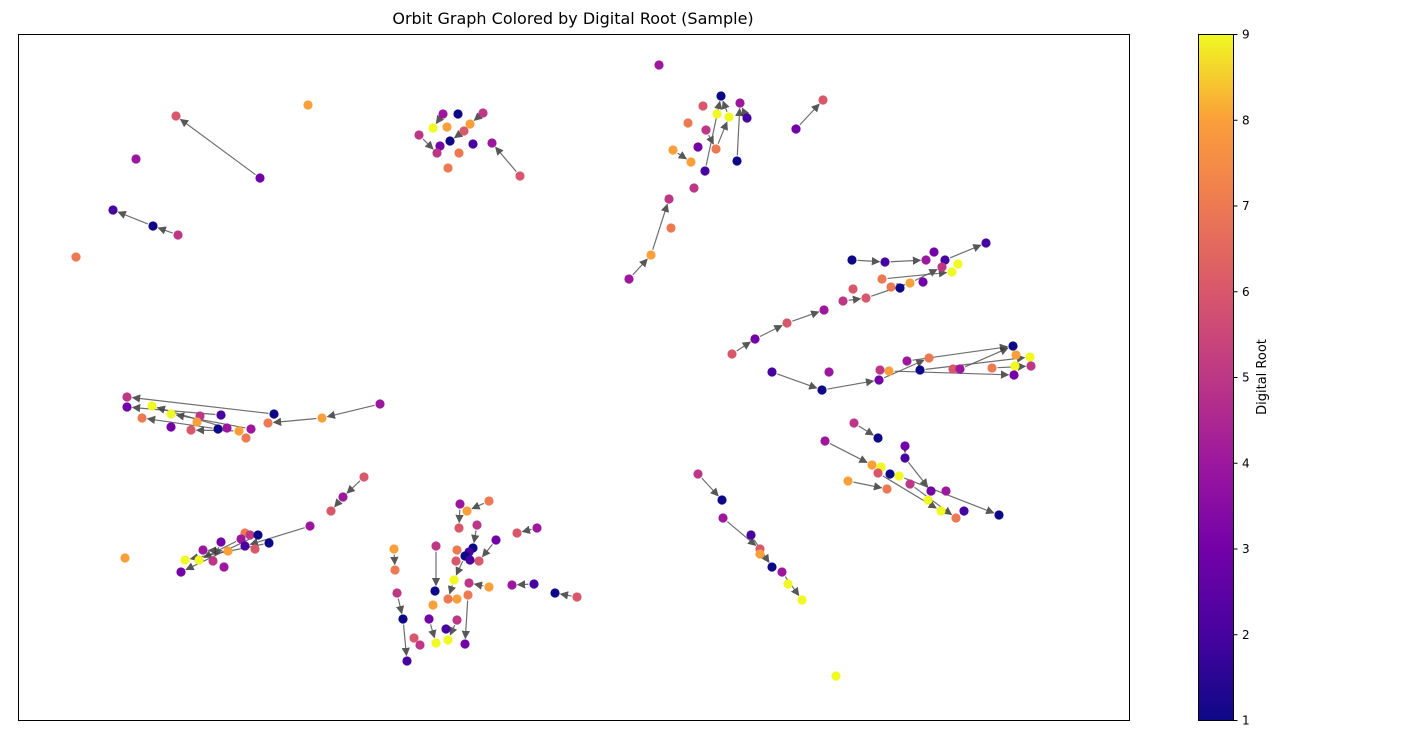 The image size is (1424, 743). Describe the element at coordinates (1246, 549) in the screenshot. I see `colorbar-tick-label: 3` at that location.